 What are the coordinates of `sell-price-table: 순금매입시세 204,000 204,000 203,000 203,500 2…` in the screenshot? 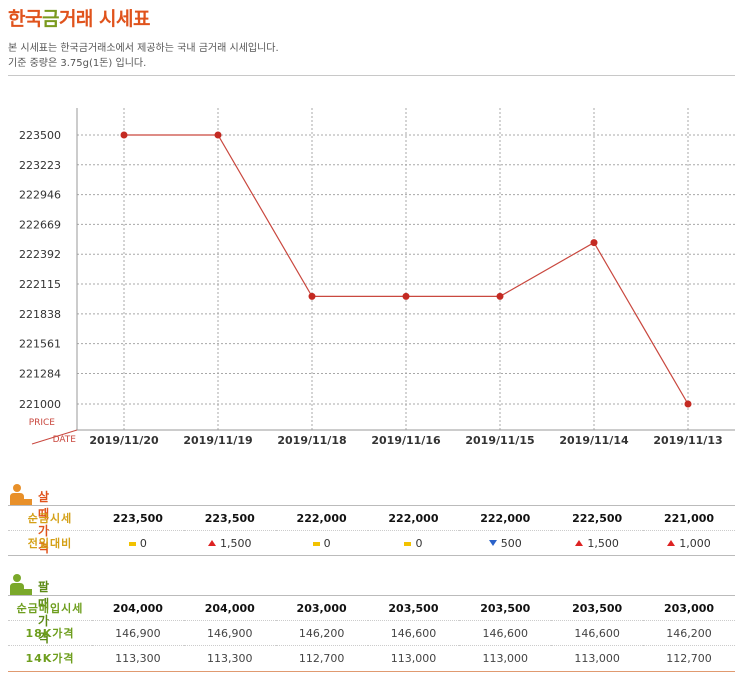 It's located at (371, 632).